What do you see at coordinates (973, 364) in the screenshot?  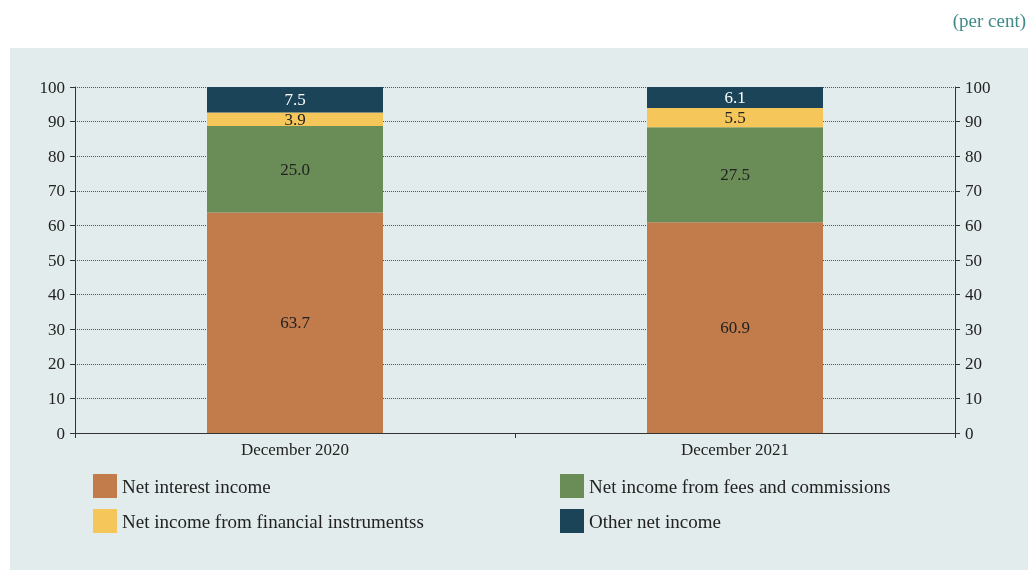 I see `y2-tick-label: 20` at bounding box center [973, 364].